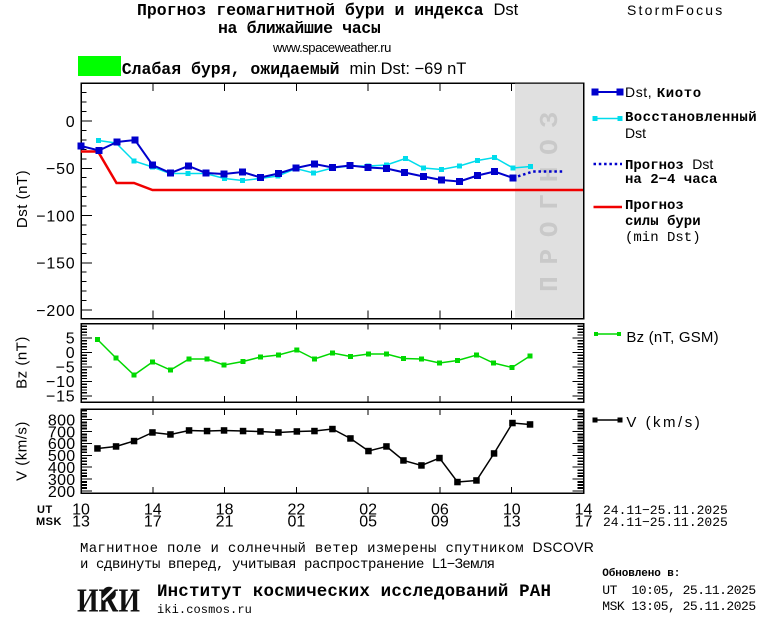  I want to click on svg-text: 200, so click(62, 492).